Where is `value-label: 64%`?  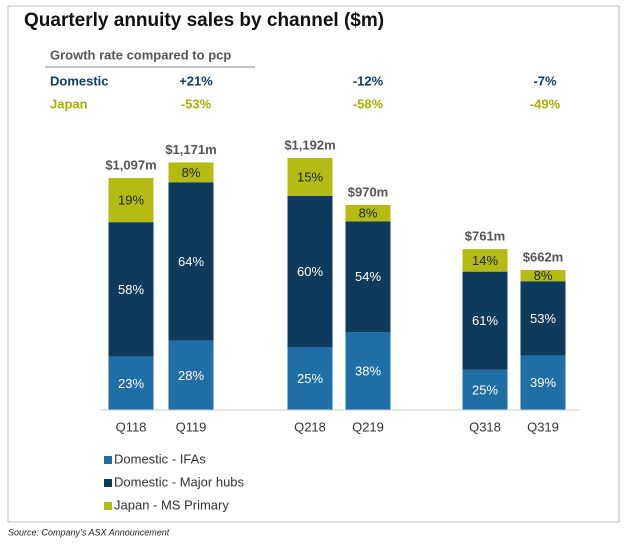 value-label: 64% is located at coordinates (191, 261).